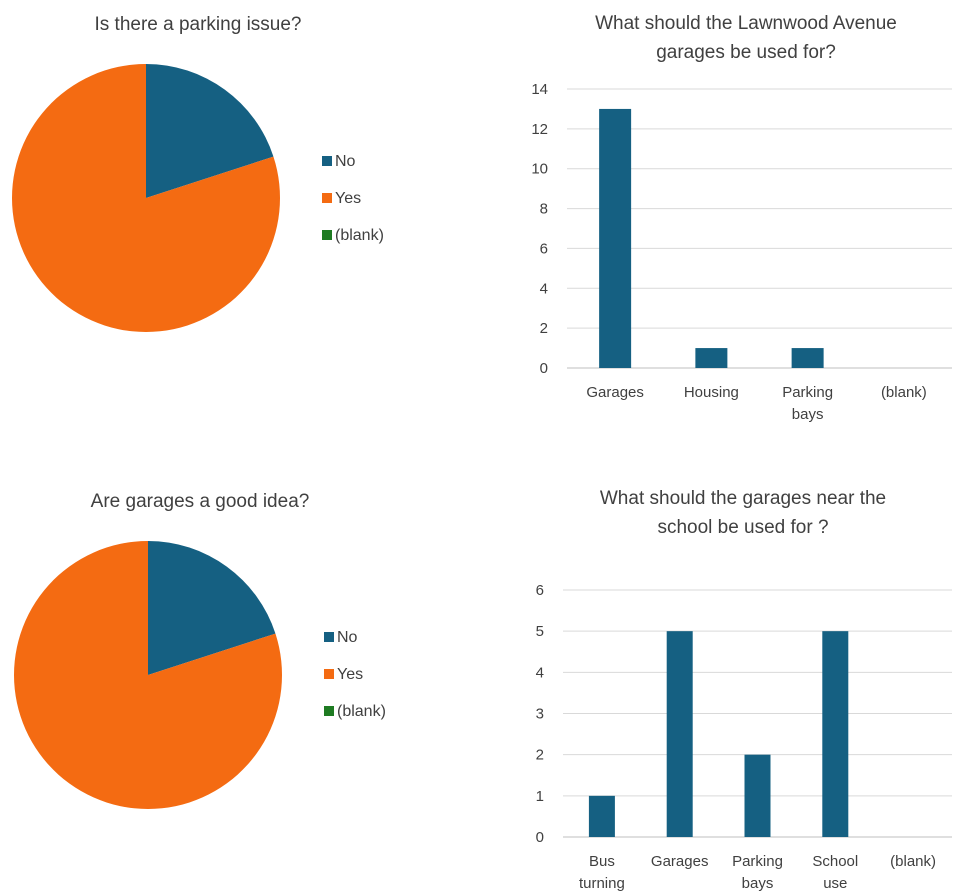 The width and height of the screenshot is (958, 891). I want to click on y-tick-label: 12, so click(539, 129).